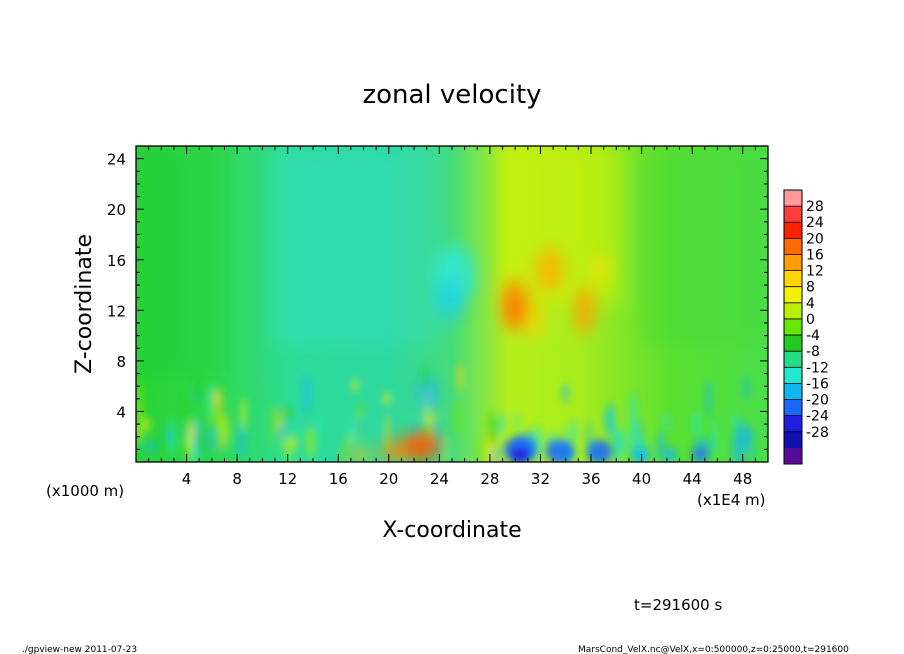 The image size is (904, 654). What do you see at coordinates (815, 272) in the screenshot?
I see `colorbar-level-label: 12` at bounding box center [815, 272].